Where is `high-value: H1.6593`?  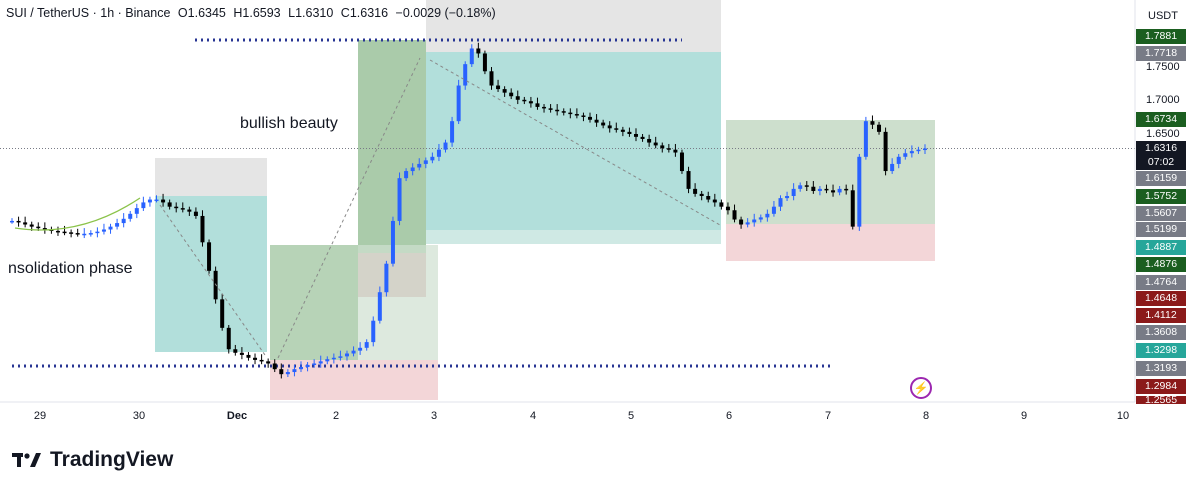
high-value: H1.6593 is located at coordinates (257, 13).